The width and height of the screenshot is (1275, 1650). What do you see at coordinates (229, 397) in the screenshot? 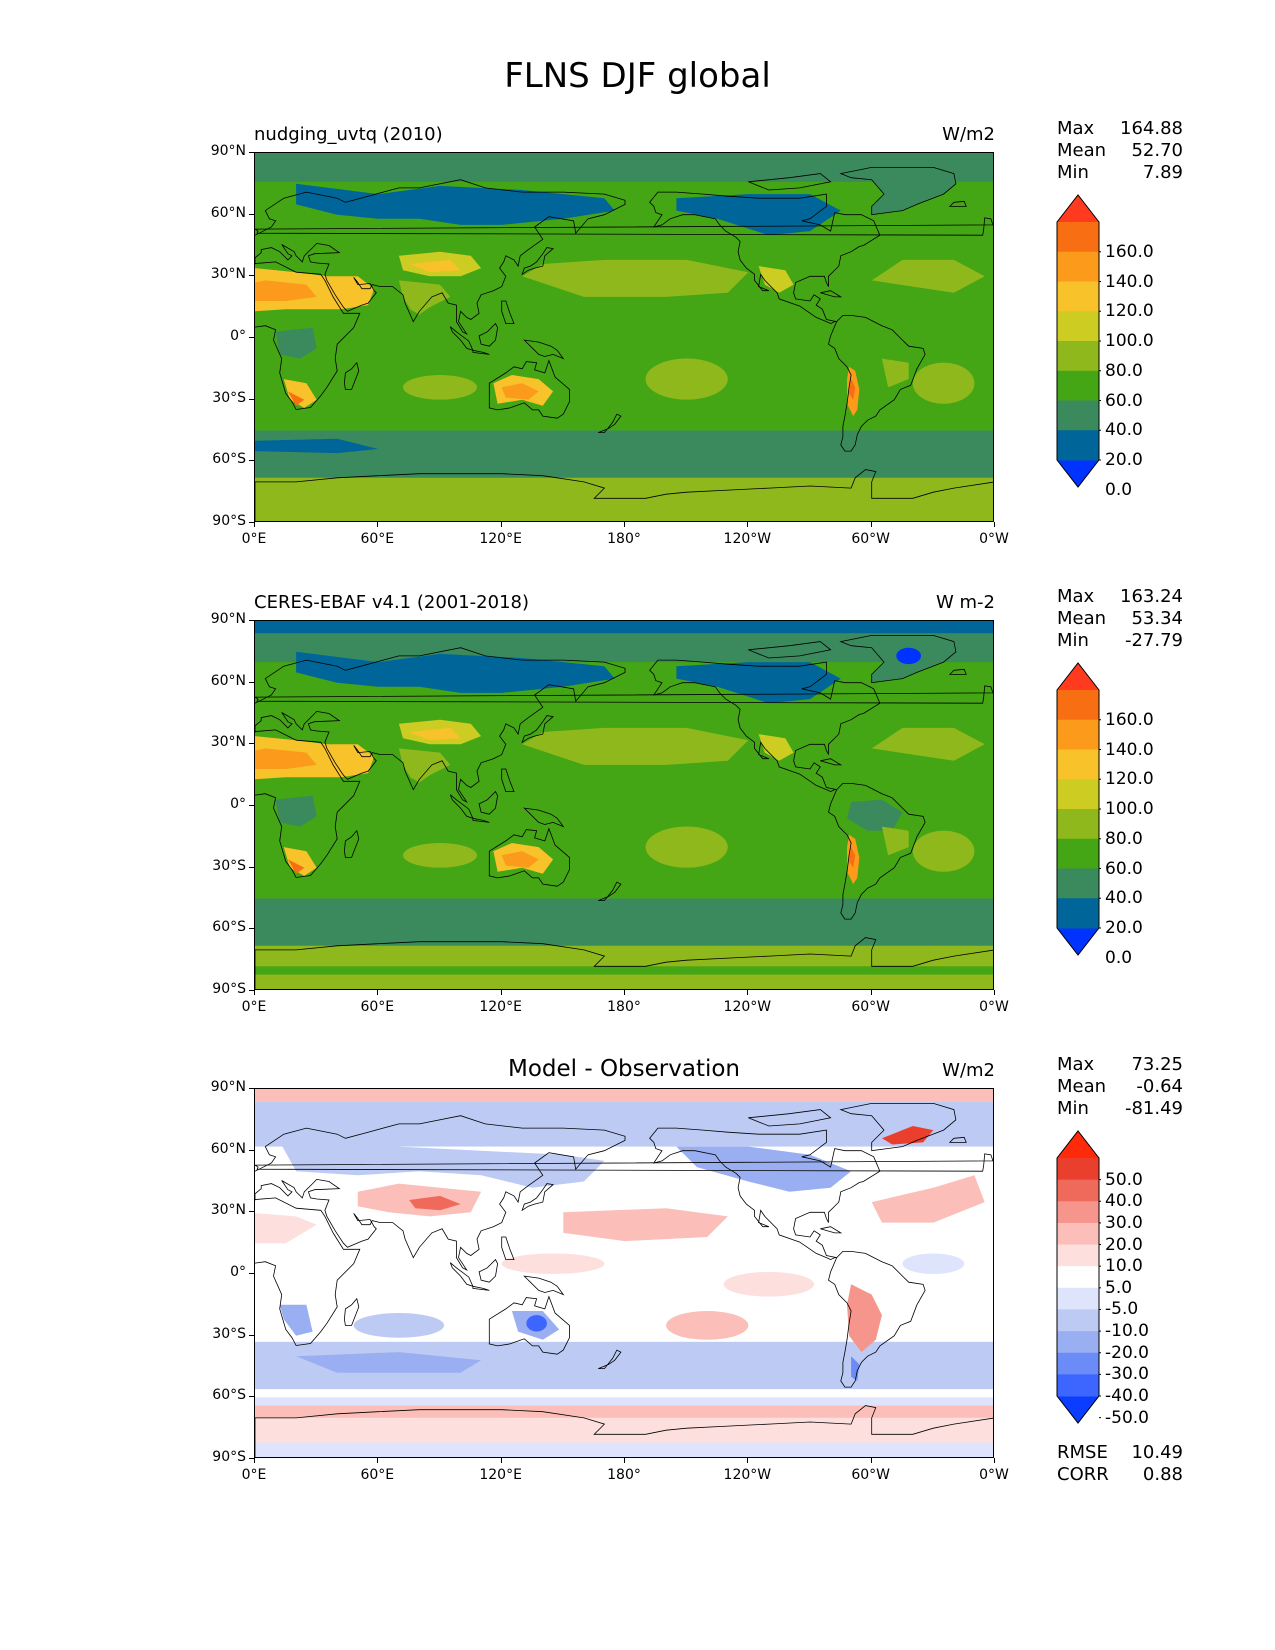
I see `lat-tick-label: 30°S` at bounding box center [229, 397].